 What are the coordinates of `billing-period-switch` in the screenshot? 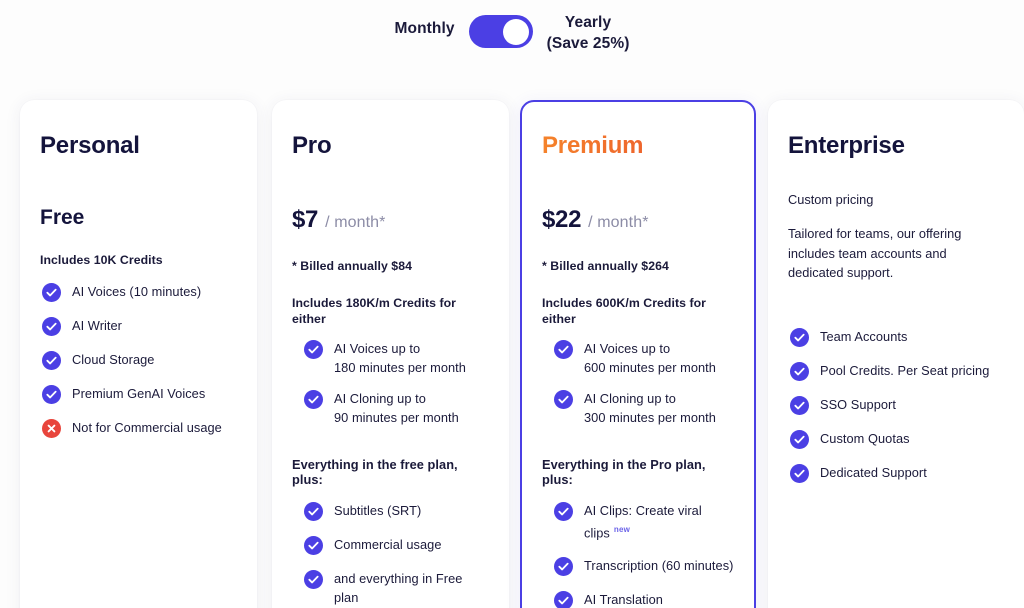 It's located at (500, 31).